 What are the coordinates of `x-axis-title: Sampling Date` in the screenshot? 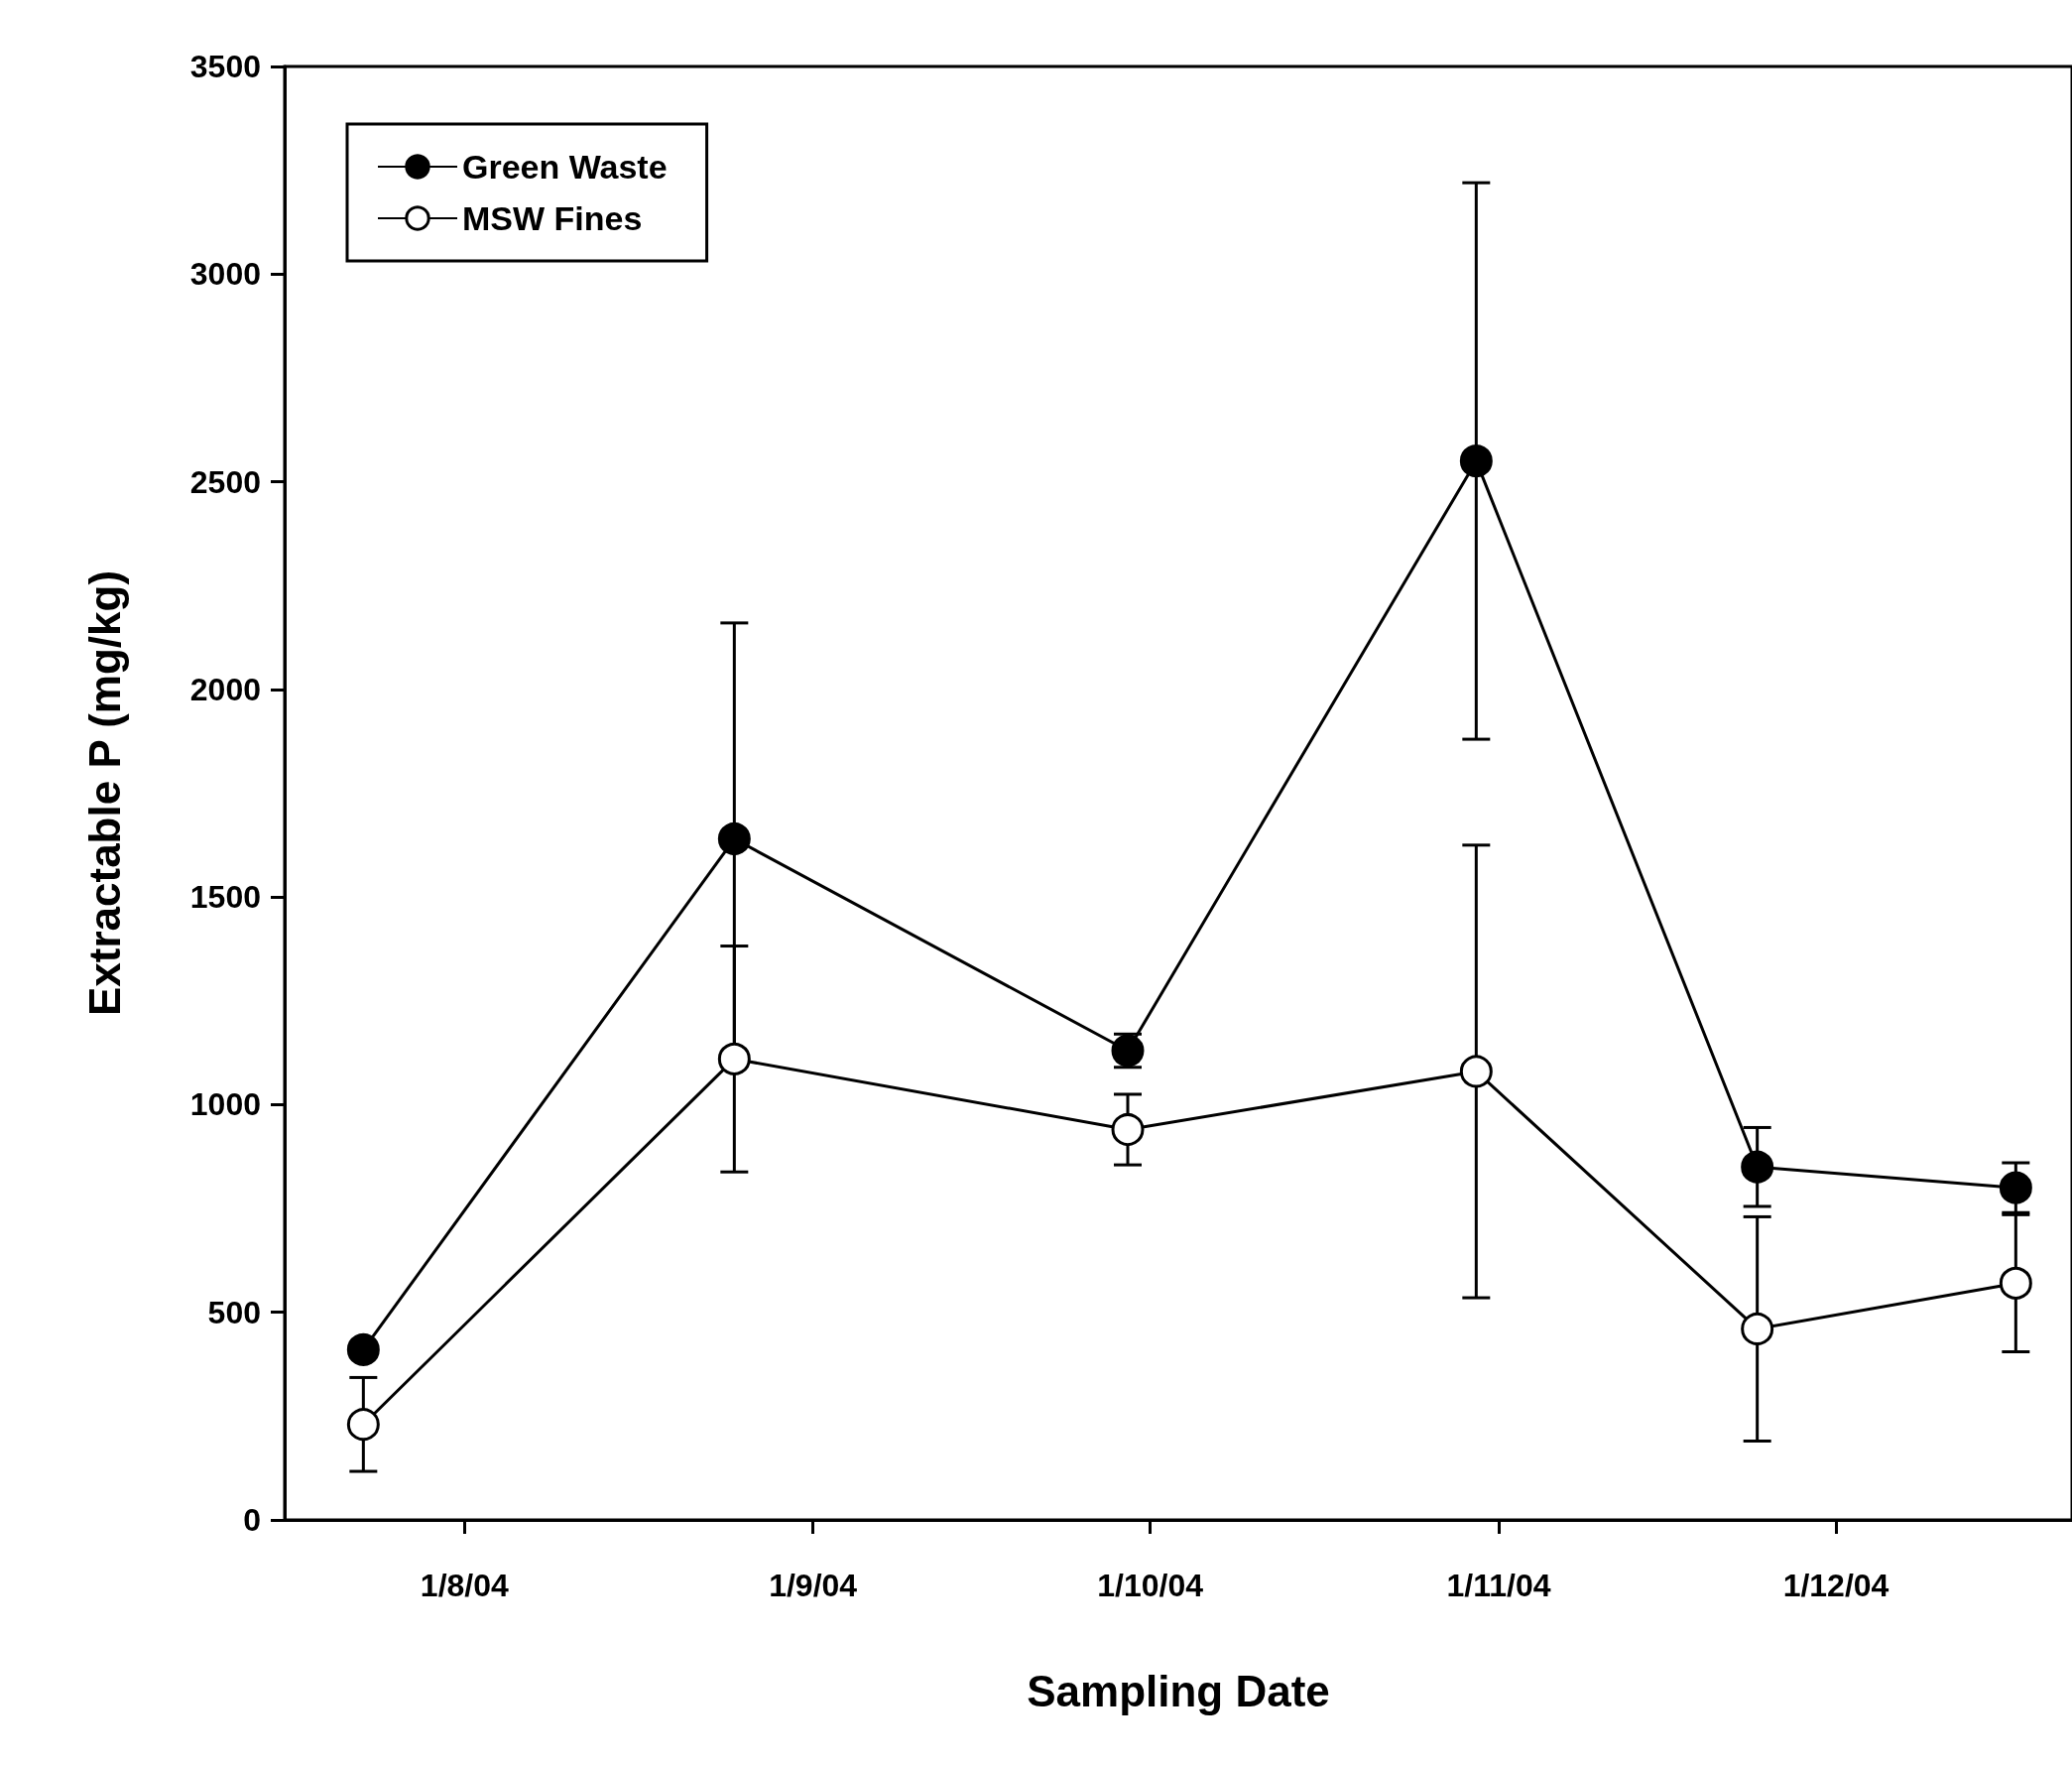 It's located at (1178, 1690).